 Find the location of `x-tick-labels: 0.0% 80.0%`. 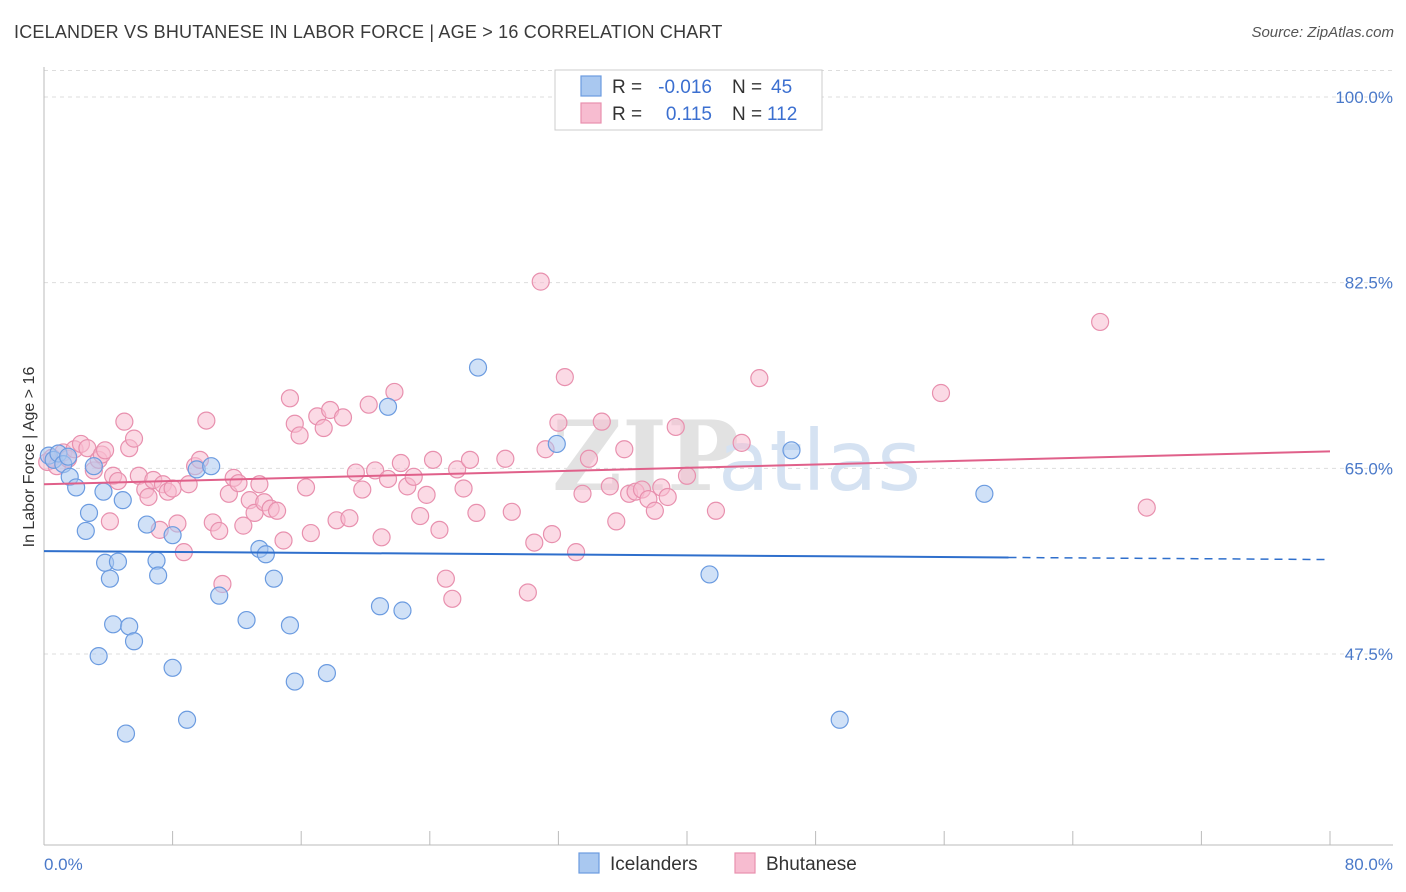

x-tick-labels: 0.0% 80.0% is located at coordinates (718, 864).